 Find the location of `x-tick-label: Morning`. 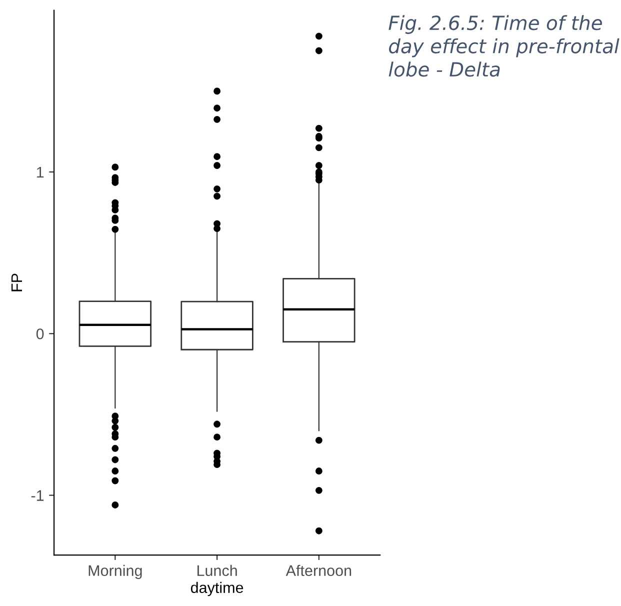

x-tick-label: Morning is located at coordinates (115, 572).